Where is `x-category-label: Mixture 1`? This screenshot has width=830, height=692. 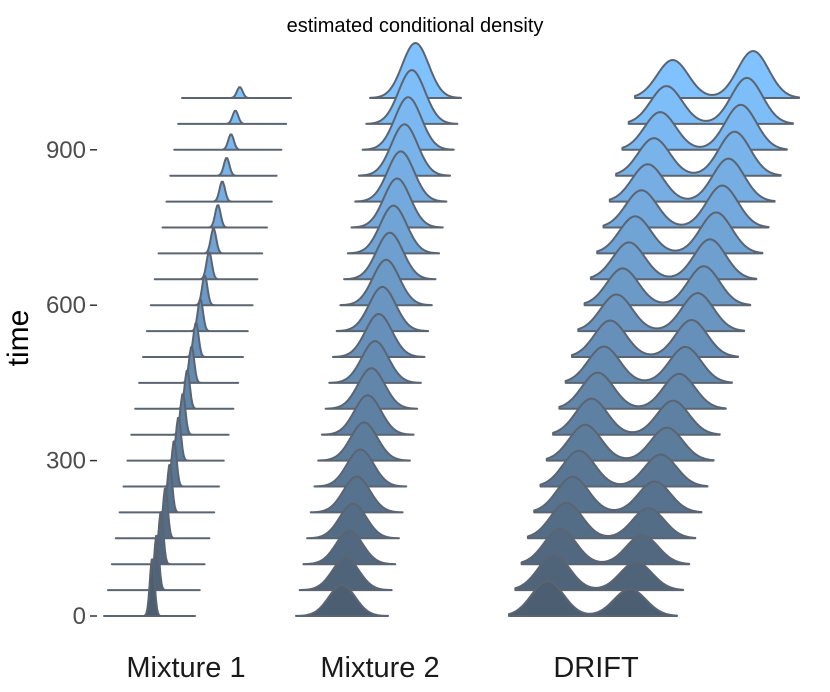
x-category-label: Mixture 1 is located at coordinates (185, 668).